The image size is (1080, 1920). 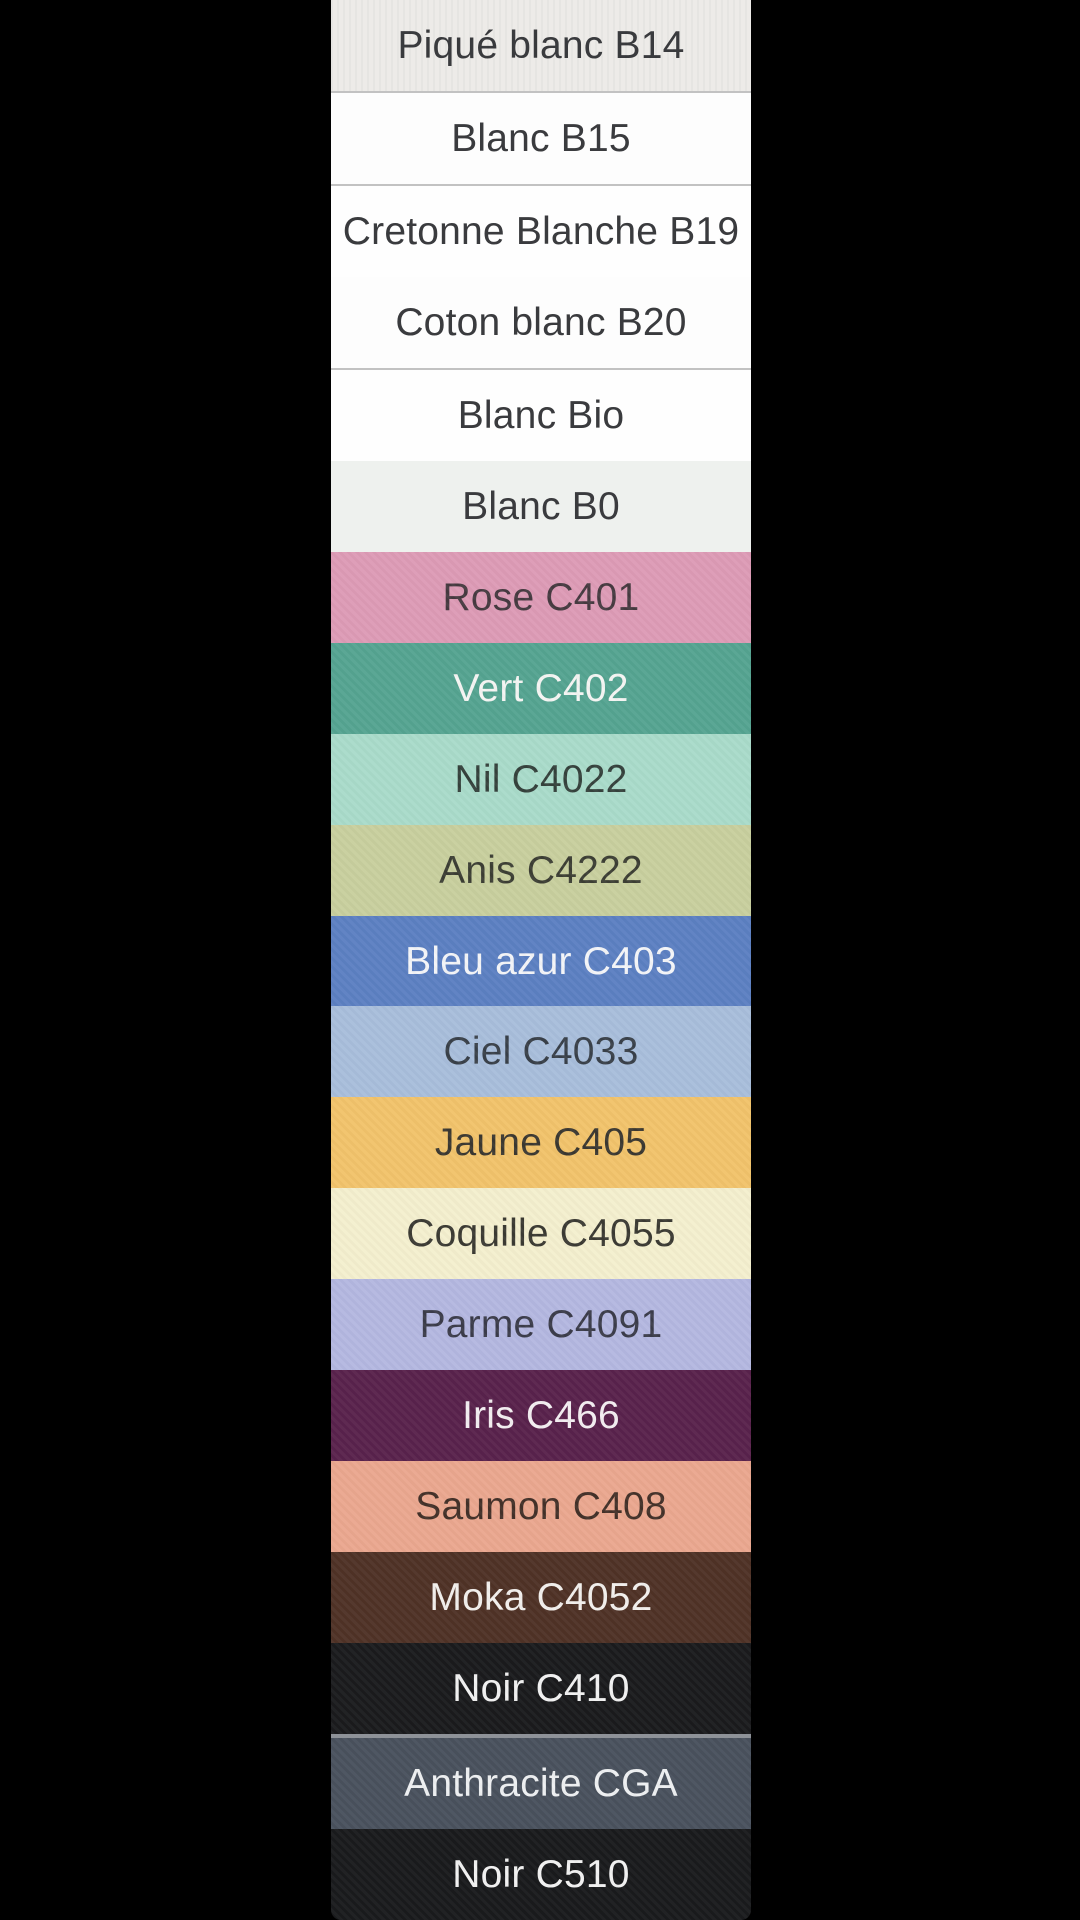 I want to click on swatch-row-coquille-c4055: Coquille C4055, so click(x=541, y=1234).